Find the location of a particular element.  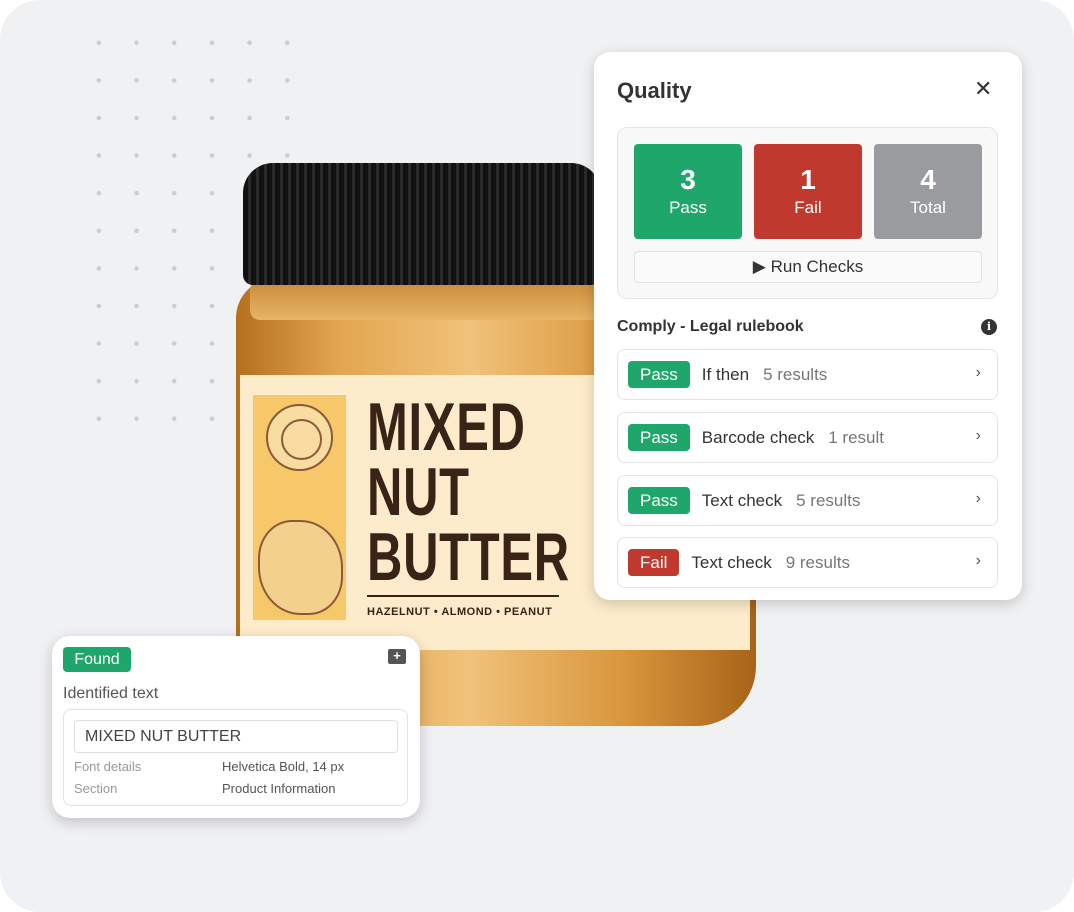

section-value: Product Information is located at coordinates (279, 788).